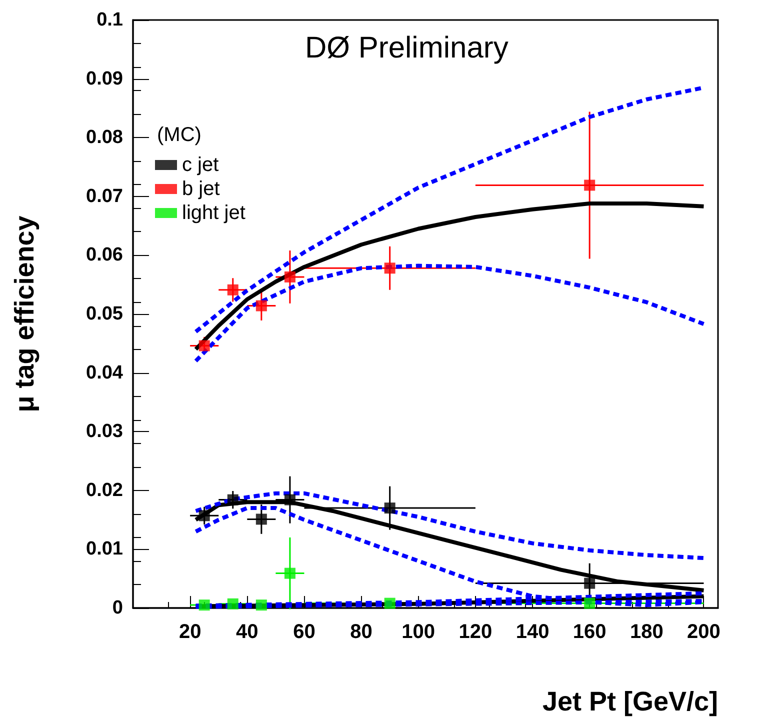 This screenshot has height=722, width=761. What do you see at coordinates (247, 632) in the screenshot?
I see `x-tick-label: 40` at bounding box center [247, 632].